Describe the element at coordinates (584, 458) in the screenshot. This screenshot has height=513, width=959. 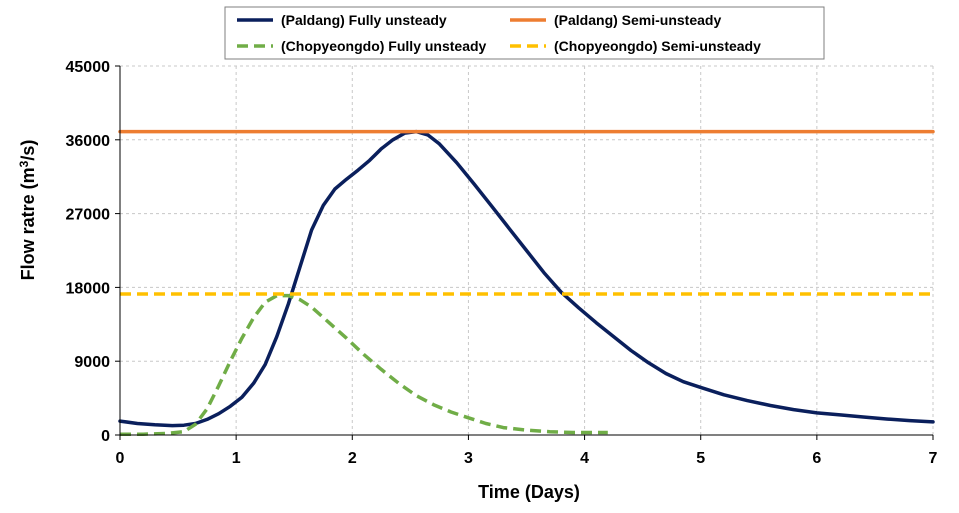
I see `x-tick-label: 4` at that location.